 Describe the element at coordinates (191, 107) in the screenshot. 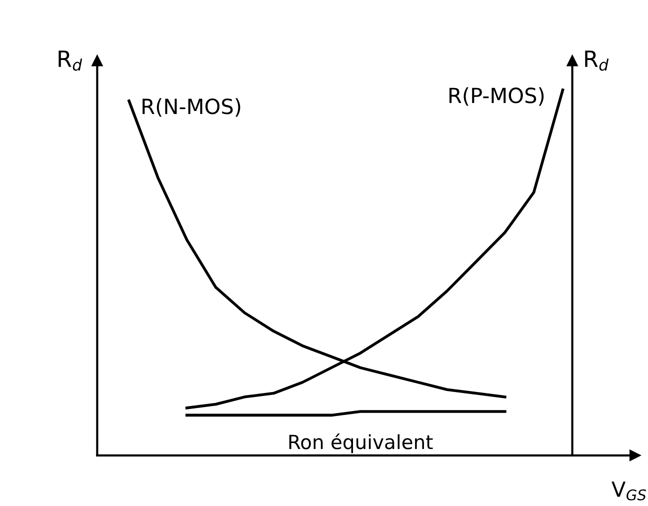

I see `series-label: R(N-MOS)` at that location.